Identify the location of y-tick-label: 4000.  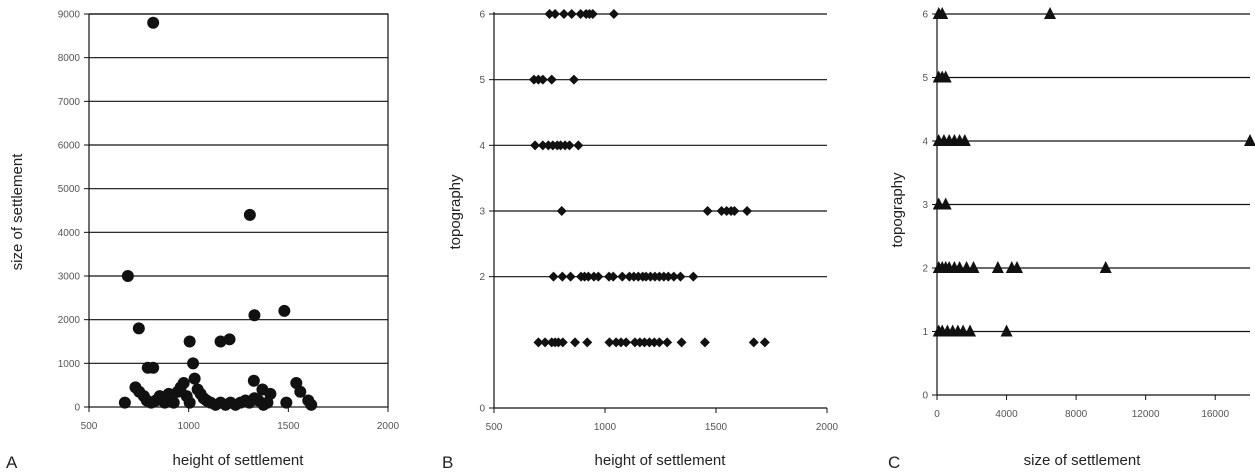
(69, 233).